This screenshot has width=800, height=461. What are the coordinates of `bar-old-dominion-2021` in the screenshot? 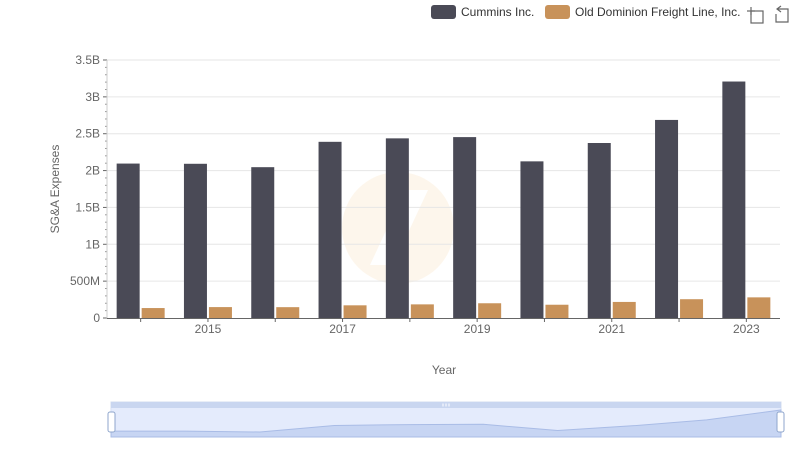 It's located at (624, 309).